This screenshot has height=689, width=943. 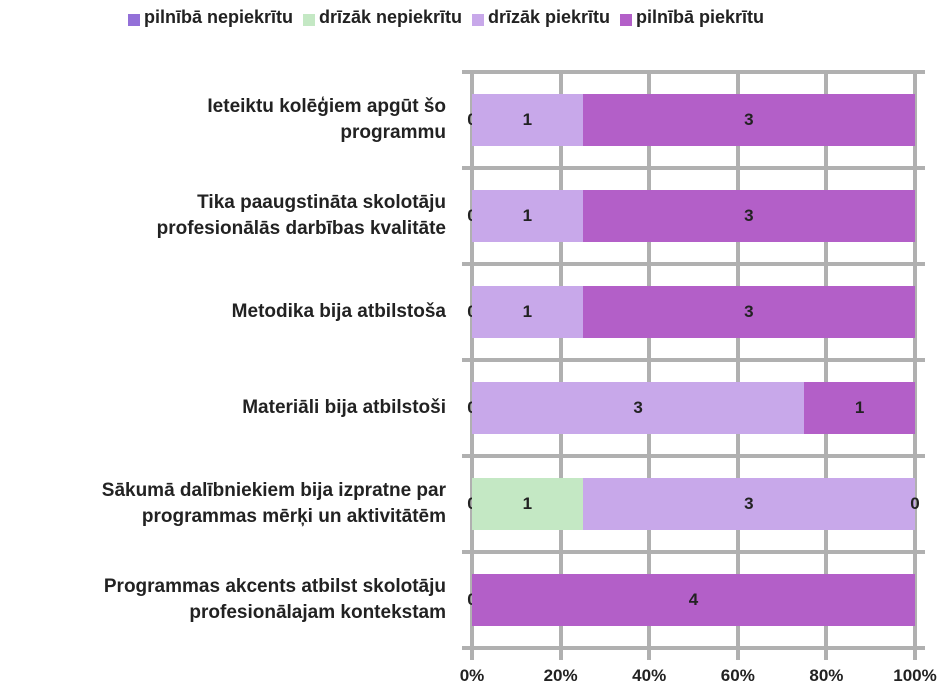 What do you see at coordinates (338, 311) in the screenshot?
I see `y-tick-label: Metodika bija atbilstoša` at bounding box center [338, 311].